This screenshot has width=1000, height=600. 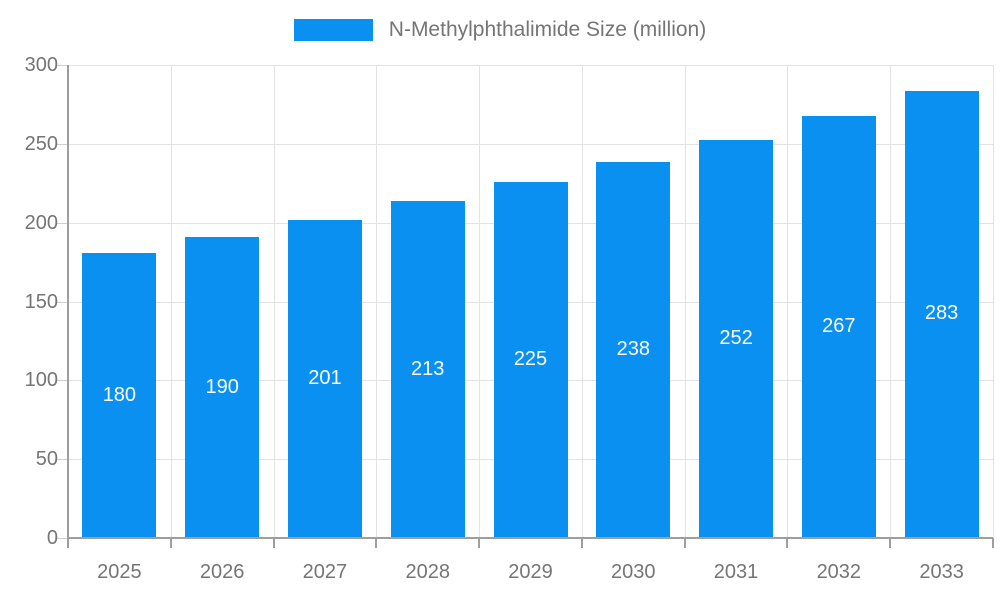 I want to click on bar-2030: 238, so click(x=633, y=349).